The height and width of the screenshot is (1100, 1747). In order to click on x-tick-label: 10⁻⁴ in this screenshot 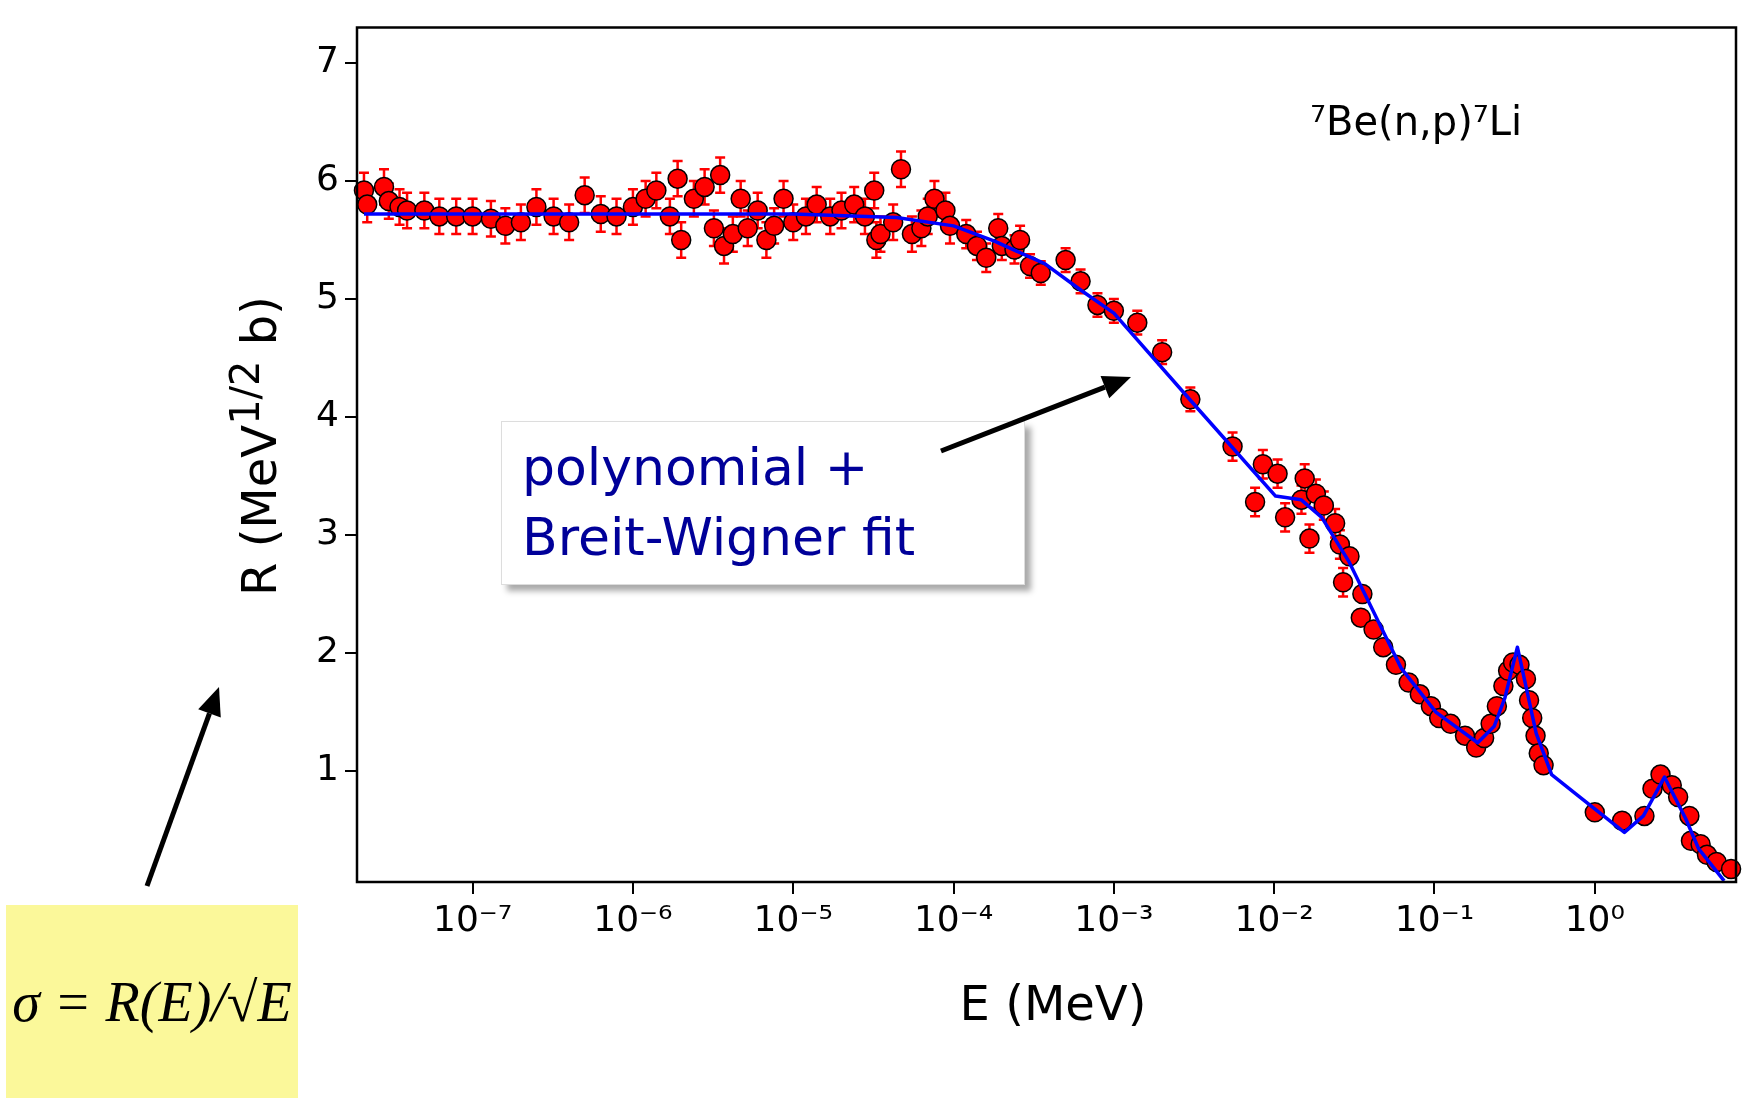, I will do `click(953, 918)`.